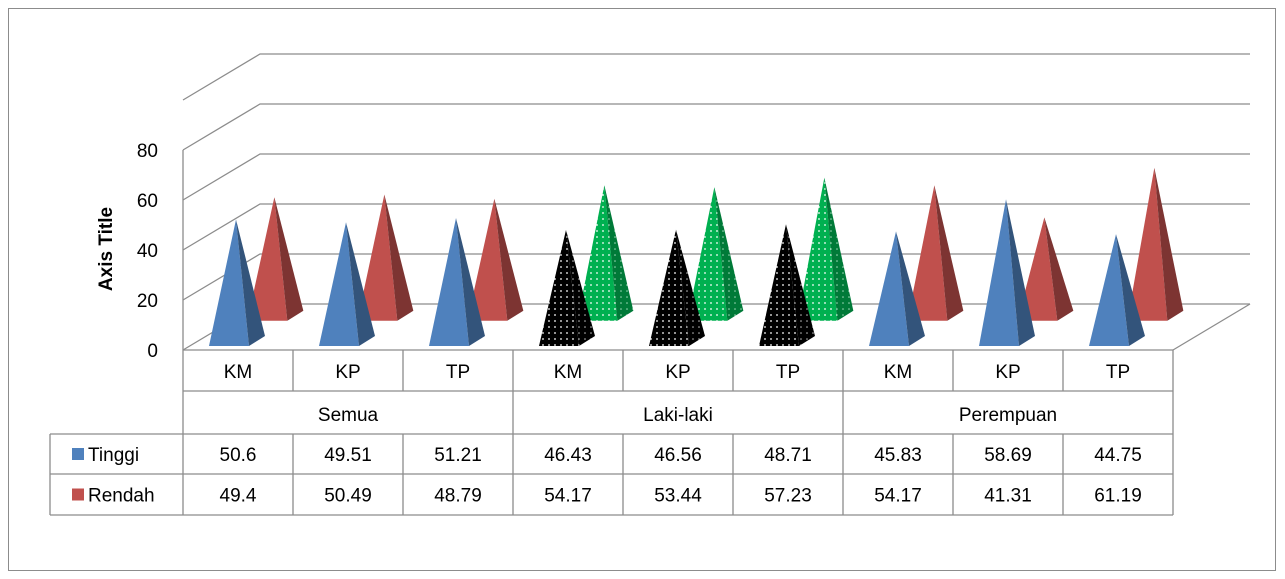 This screenshot has width=1285, height=579. Describe the element at coordinates (898, 455) in the screenshot. I see `data-label: 45.83` at that location.